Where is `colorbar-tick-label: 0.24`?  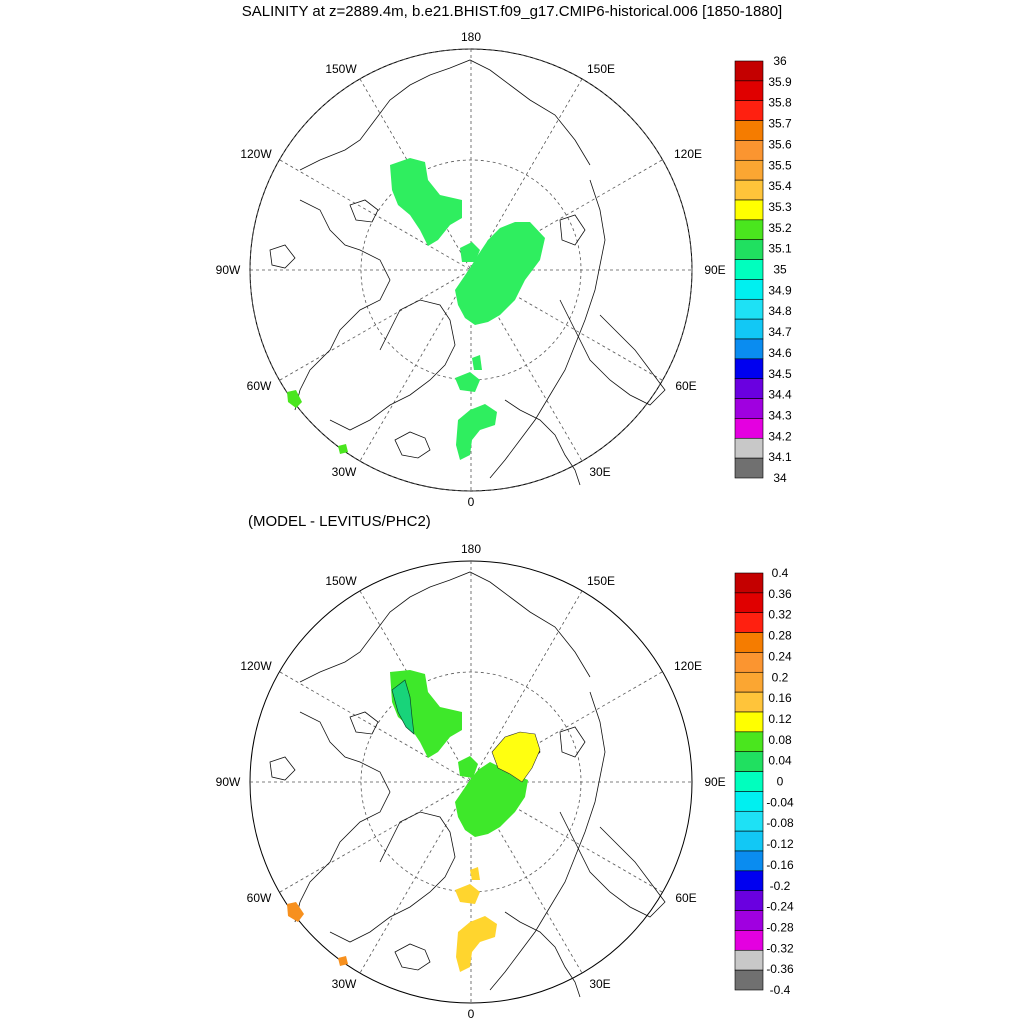 colorbar-tick-label: 0.24 is located at coordinates (780, 656).